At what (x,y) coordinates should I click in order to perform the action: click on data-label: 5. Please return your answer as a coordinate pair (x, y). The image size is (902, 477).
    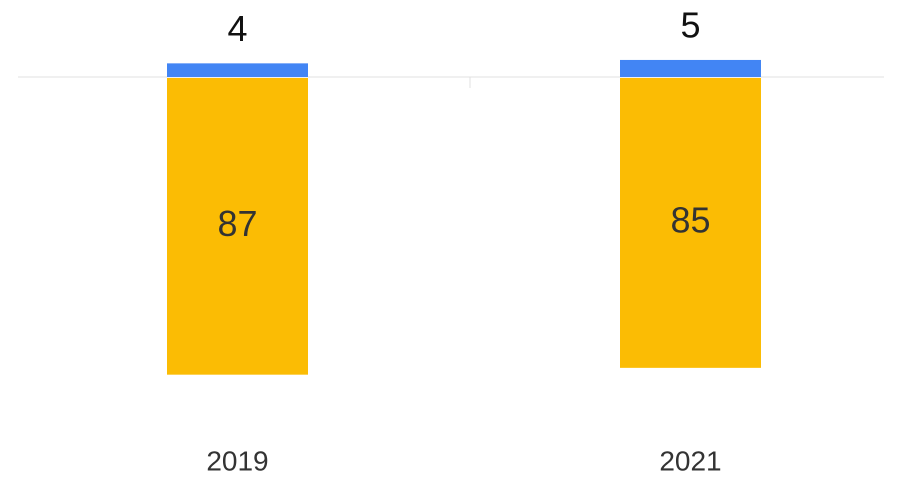
    Looking at the image, I should click on (690, 24).